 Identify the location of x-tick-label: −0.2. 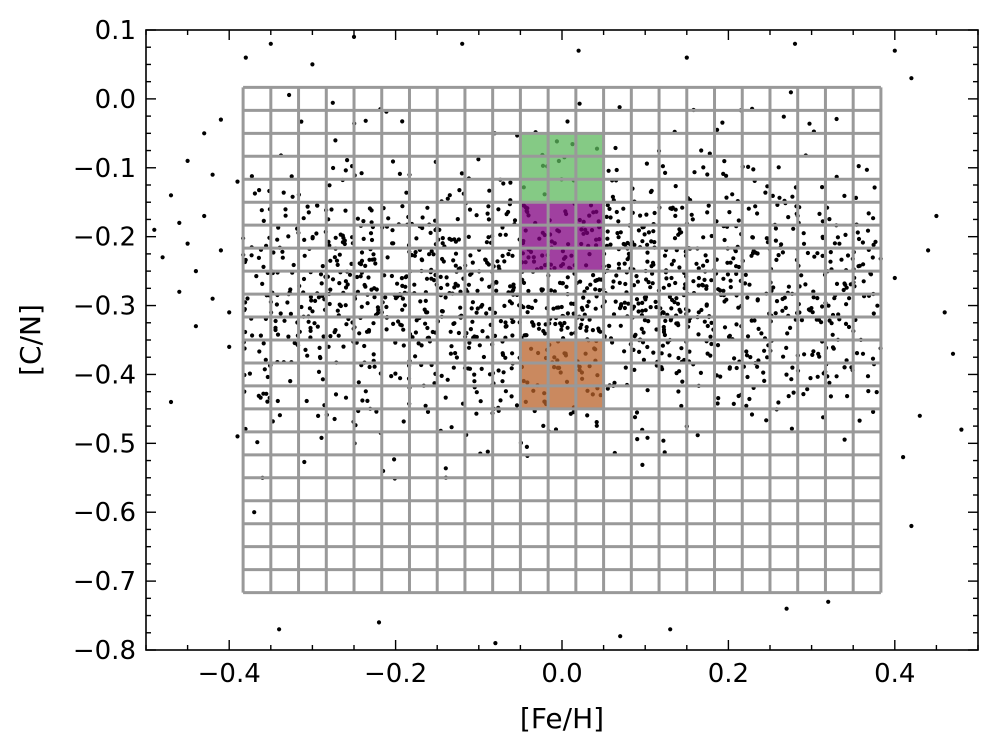
(395, 674).